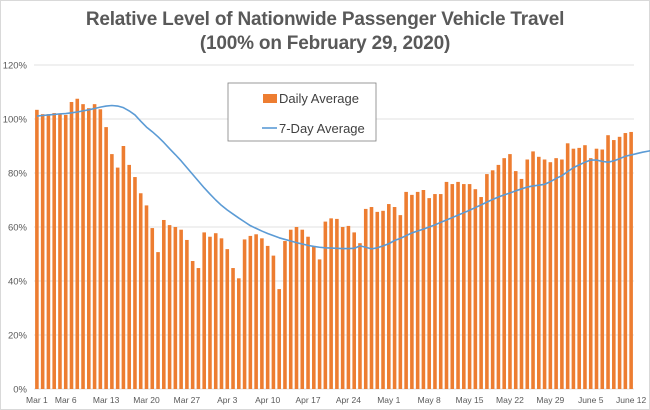  Describe the element at coordinates (308, 400) in the screenshot. I see `x-tick-label: Apr 17` at that location.